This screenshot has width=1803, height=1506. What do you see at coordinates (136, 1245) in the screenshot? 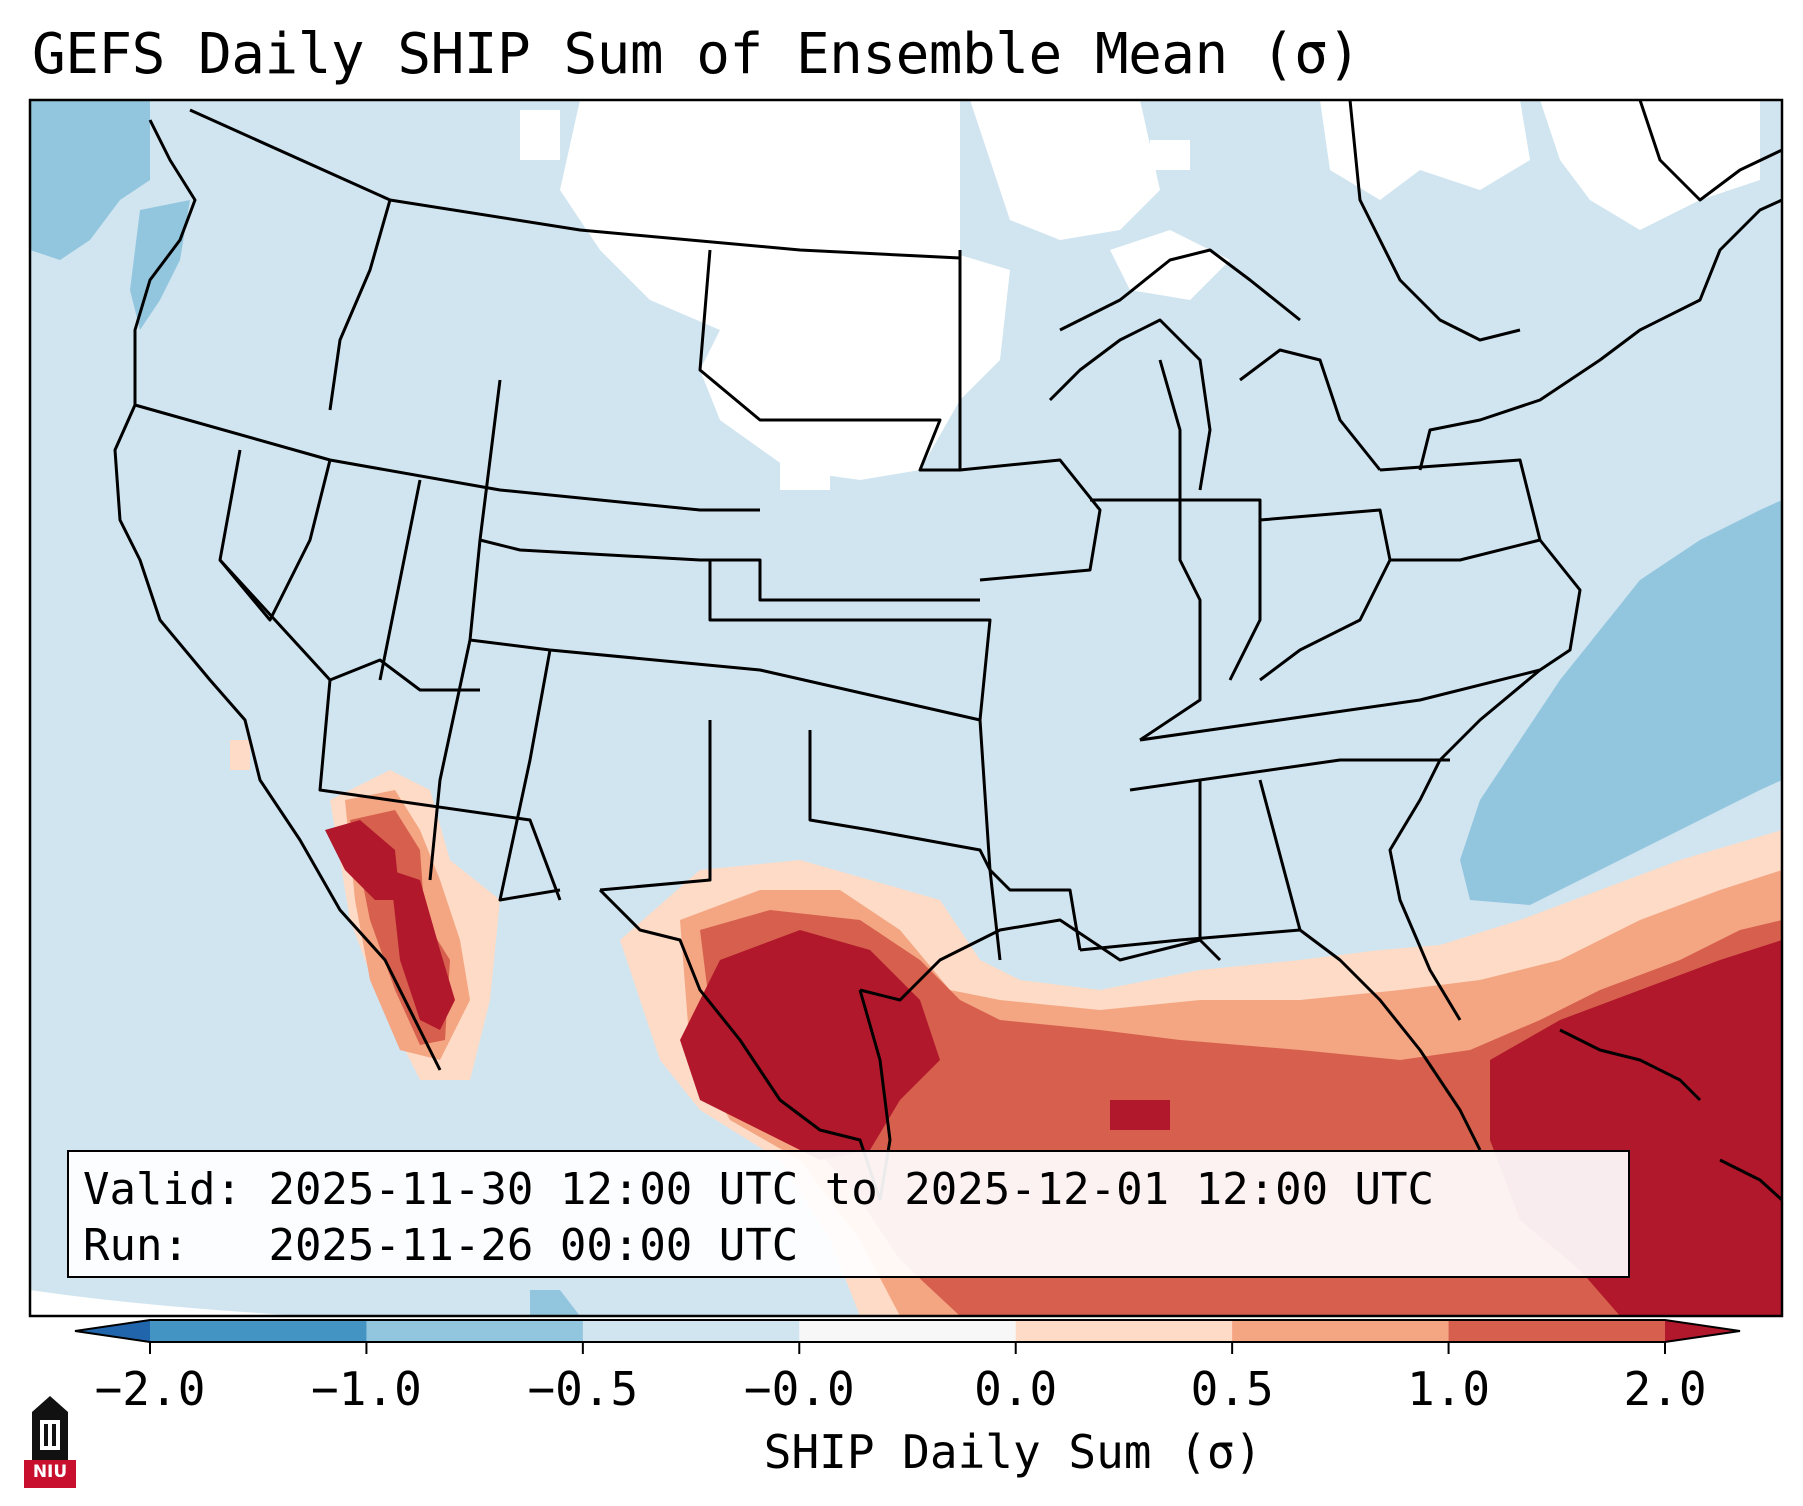
I see `run-label: Run:` at bounding box center [136, 1245].